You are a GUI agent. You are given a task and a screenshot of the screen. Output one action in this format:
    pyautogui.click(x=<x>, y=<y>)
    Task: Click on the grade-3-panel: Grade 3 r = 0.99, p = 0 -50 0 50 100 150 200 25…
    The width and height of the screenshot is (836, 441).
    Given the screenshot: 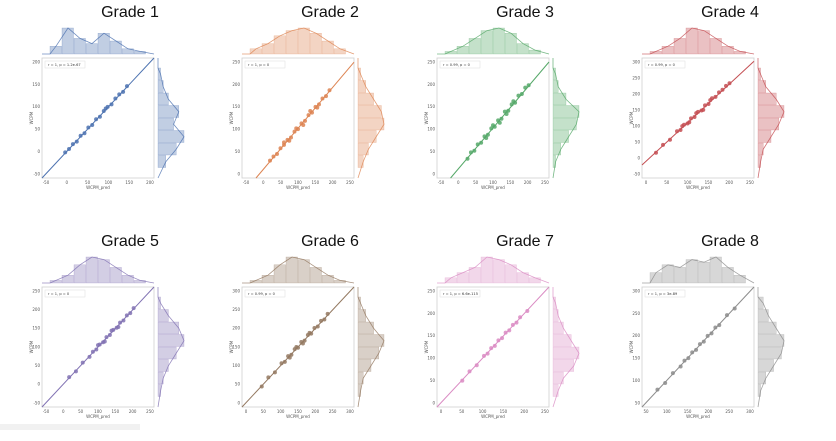 What is the action you would take?
    pyautogui.click(x=524, y=107)
    